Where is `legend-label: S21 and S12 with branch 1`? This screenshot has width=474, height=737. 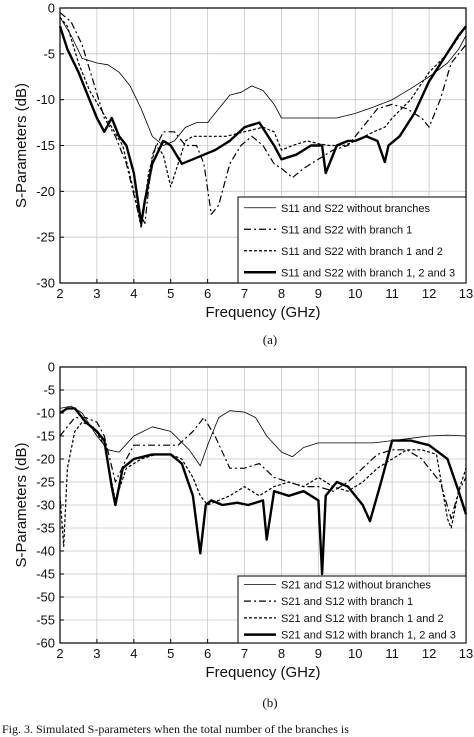 legend-label: S21 and S12 with branch 1 is located at coordinates (347, 602).